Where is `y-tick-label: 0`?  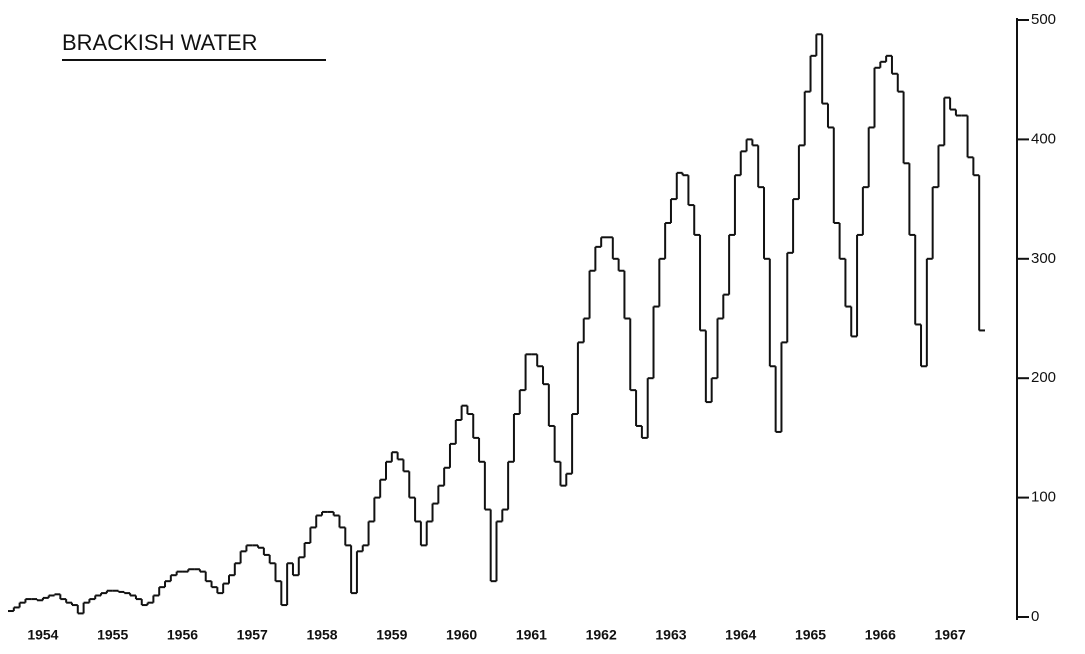 y-tick-label: 0 is located at coordinates (1035, 616).